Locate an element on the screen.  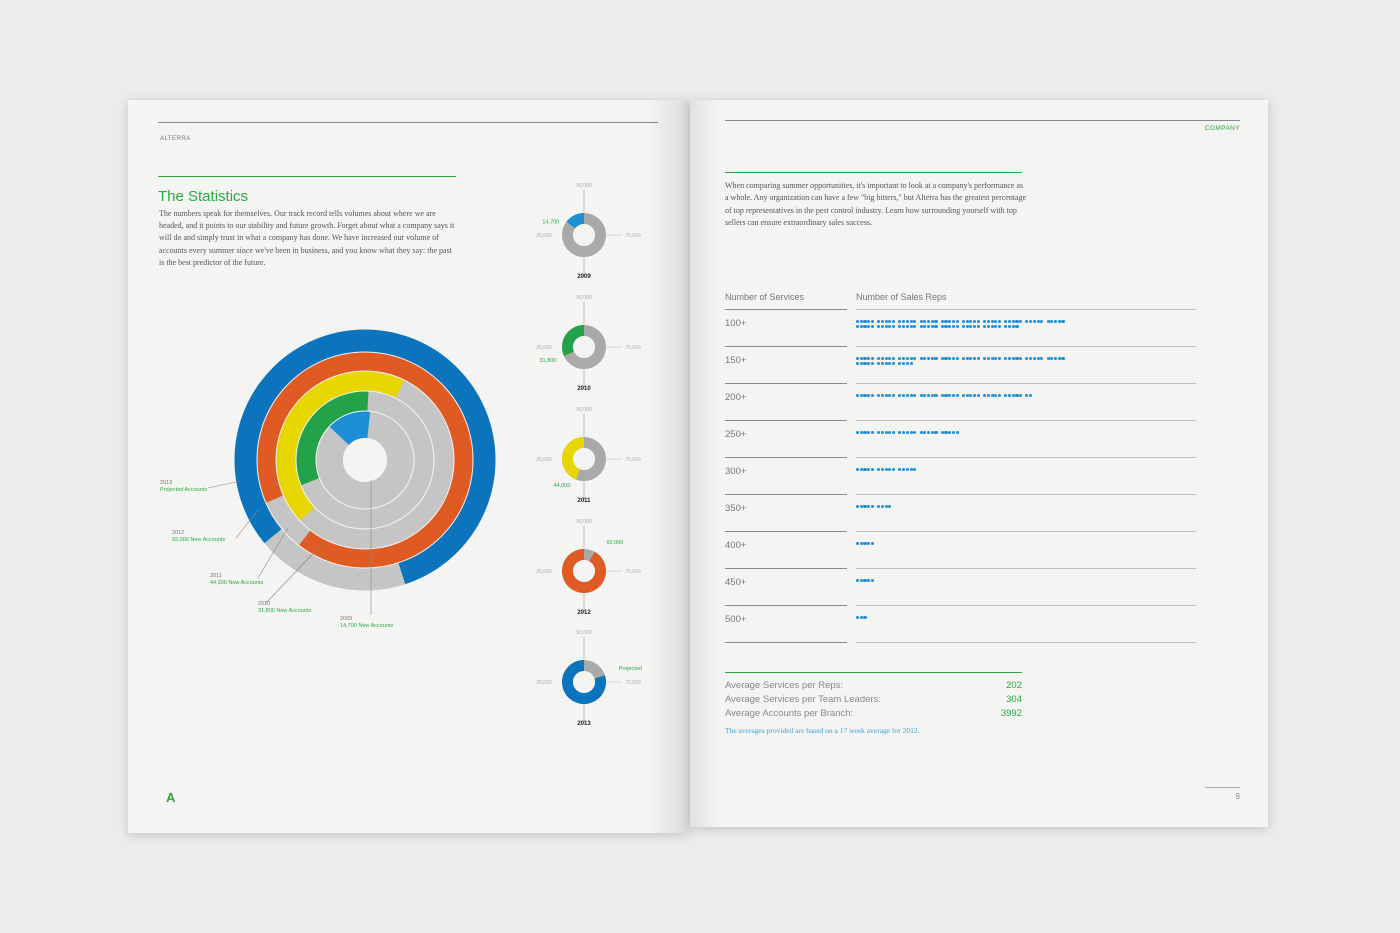
donut-segment-2012 is located at coordinates (584, 571).